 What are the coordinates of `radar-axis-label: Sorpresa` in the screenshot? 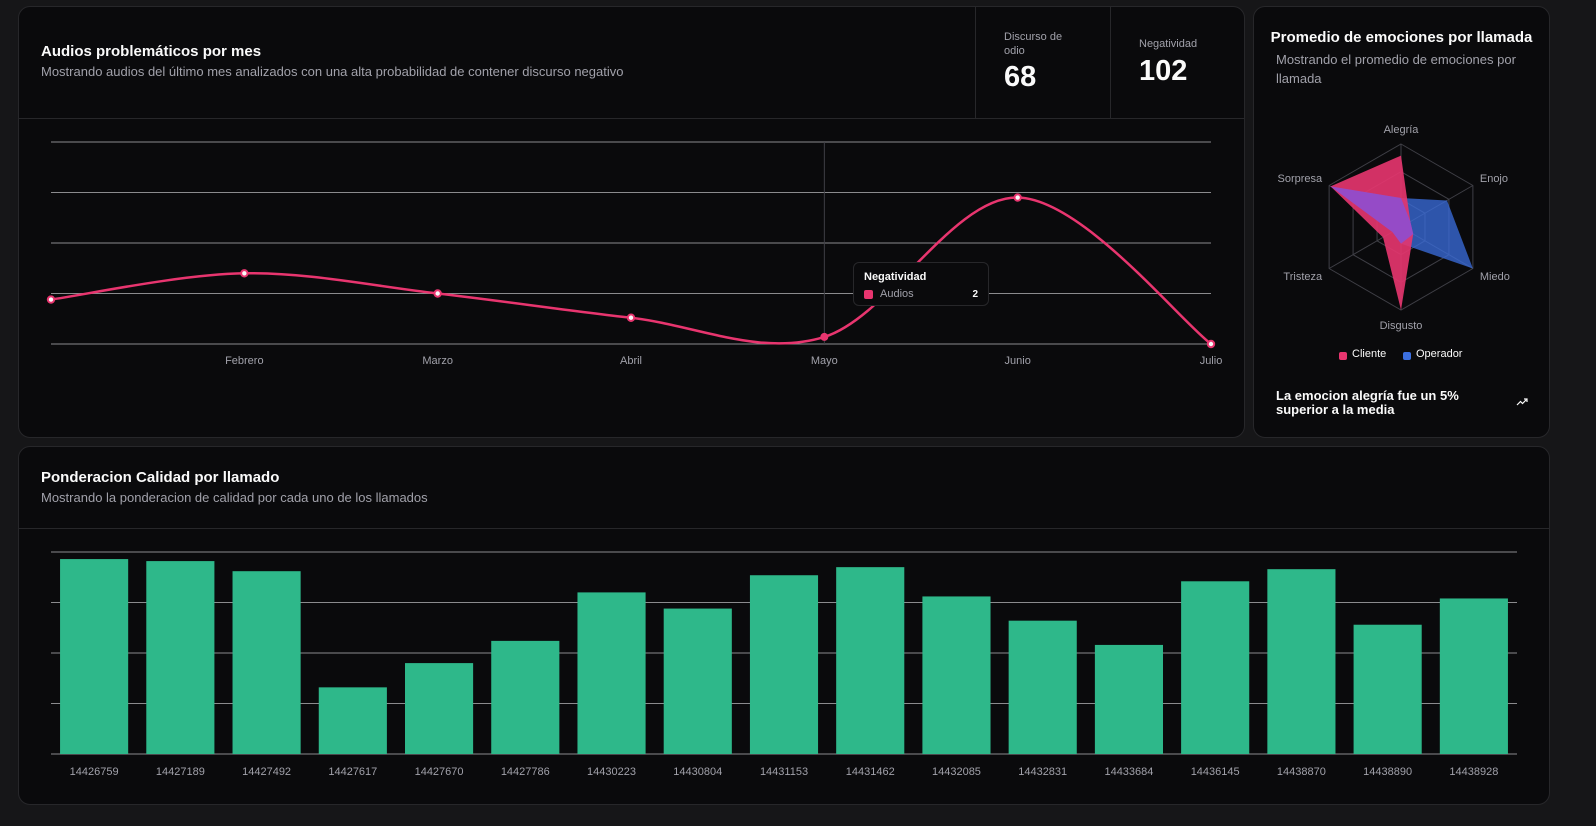 It's located at (1300, 179).